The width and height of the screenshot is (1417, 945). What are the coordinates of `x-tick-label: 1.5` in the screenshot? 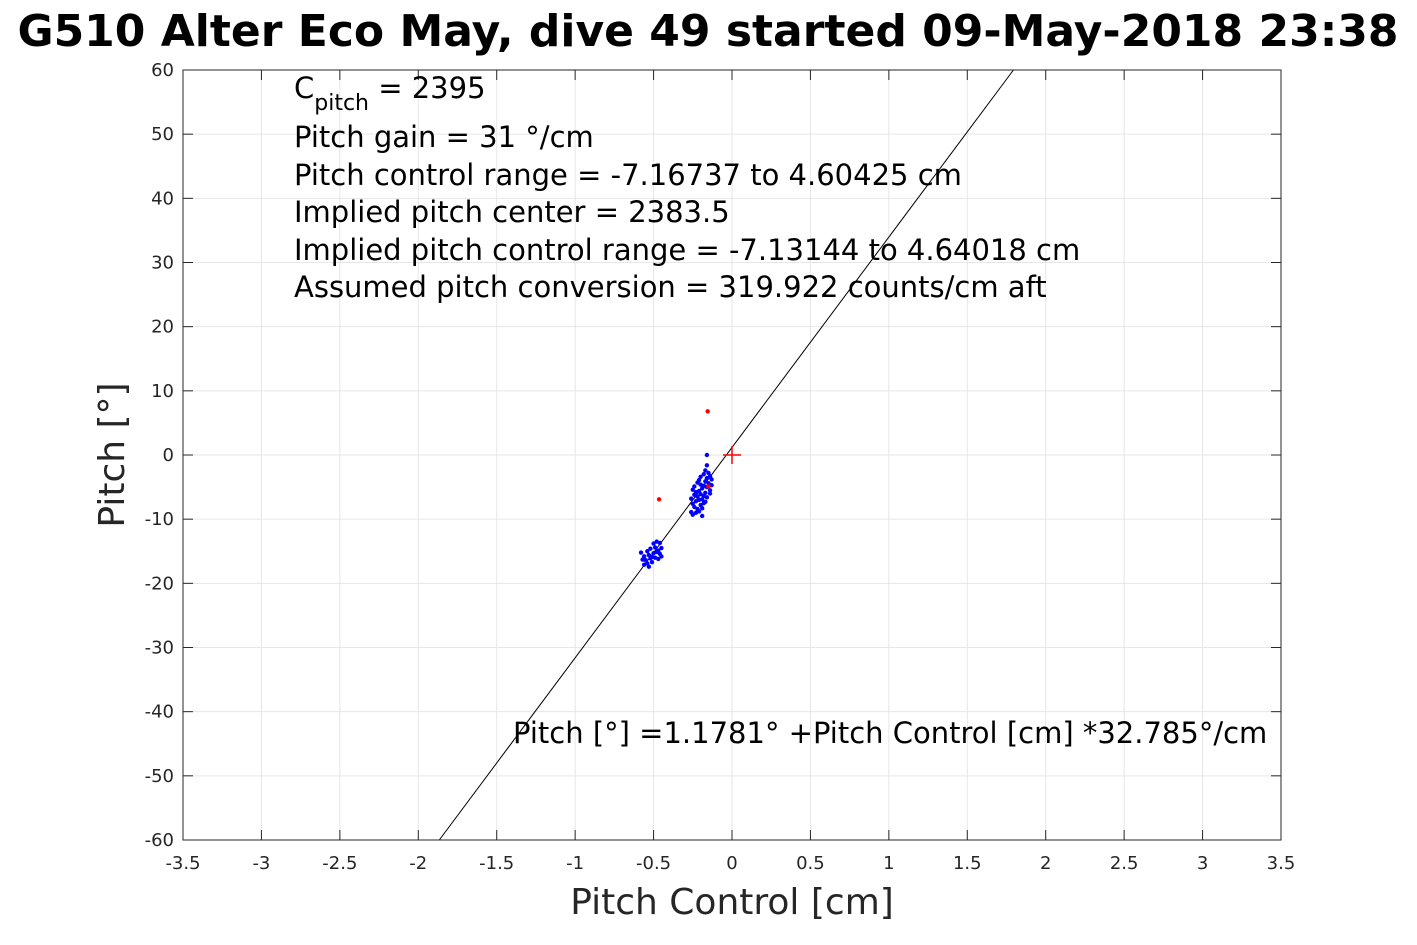 It's located at (967, 863).